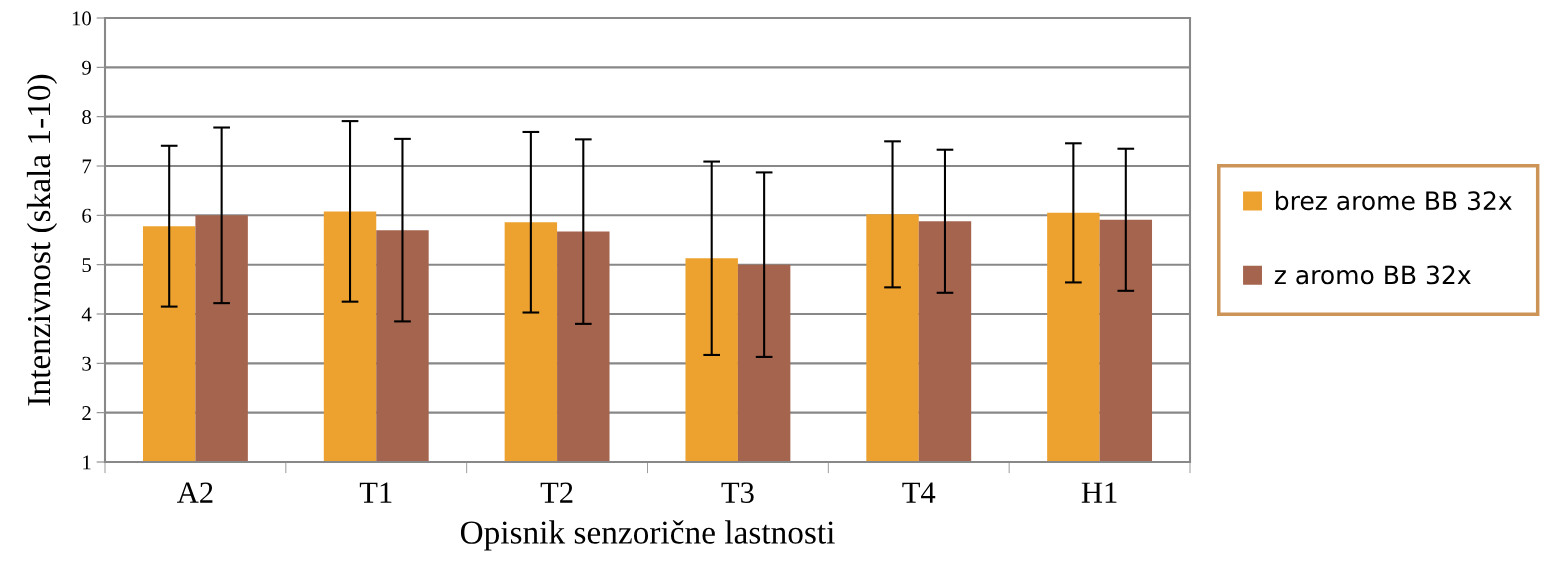 The image size is (1567, 575). What do you see at coordinates (86, 265) in the screenshot?
I see `y-tick-label: 5` at bounding box center [86, 265].